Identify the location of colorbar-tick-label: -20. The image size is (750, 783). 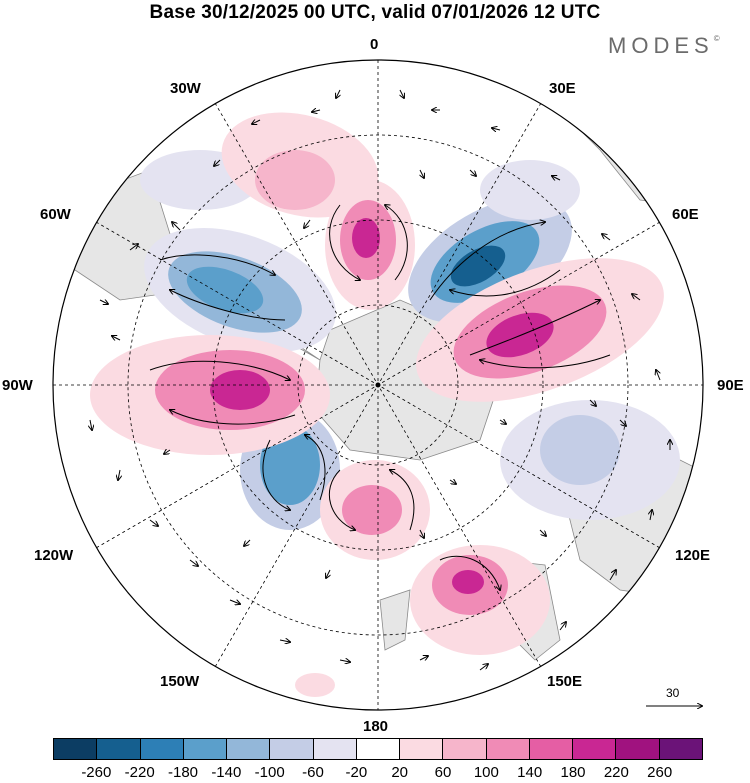
(356, 772).